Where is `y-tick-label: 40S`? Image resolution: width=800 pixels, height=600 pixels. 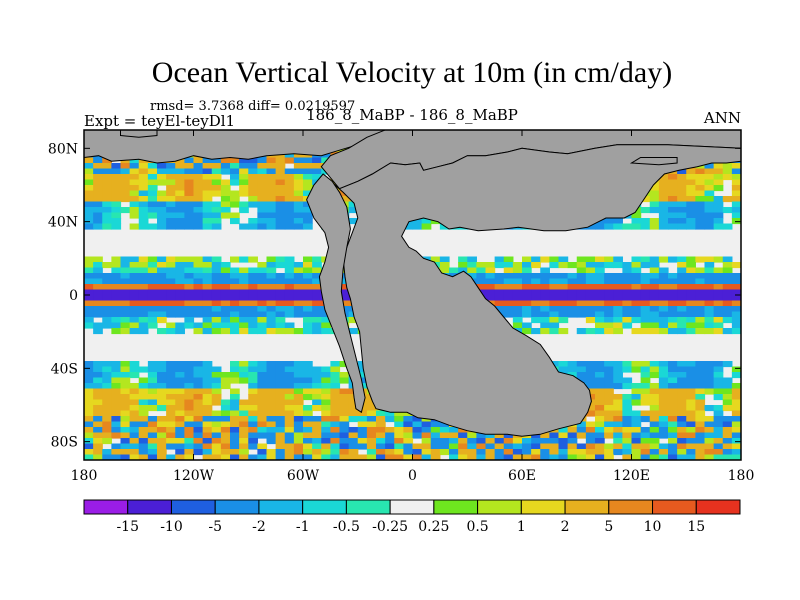
y-tick-label: 40S is located at coordinates (64, 369).